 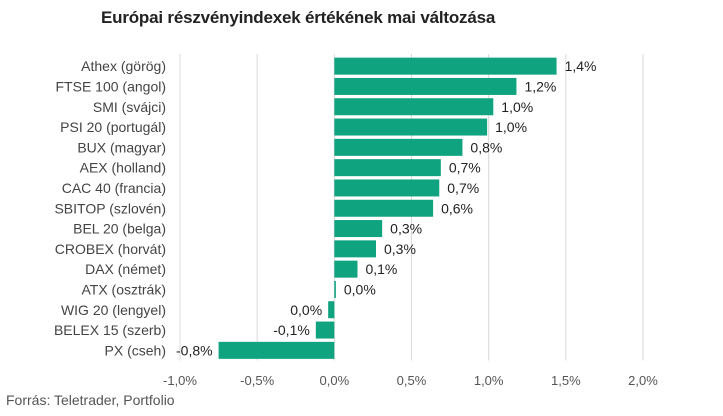 I want to click on x-tick-label: 2,0%, so click(x=643, y=380).